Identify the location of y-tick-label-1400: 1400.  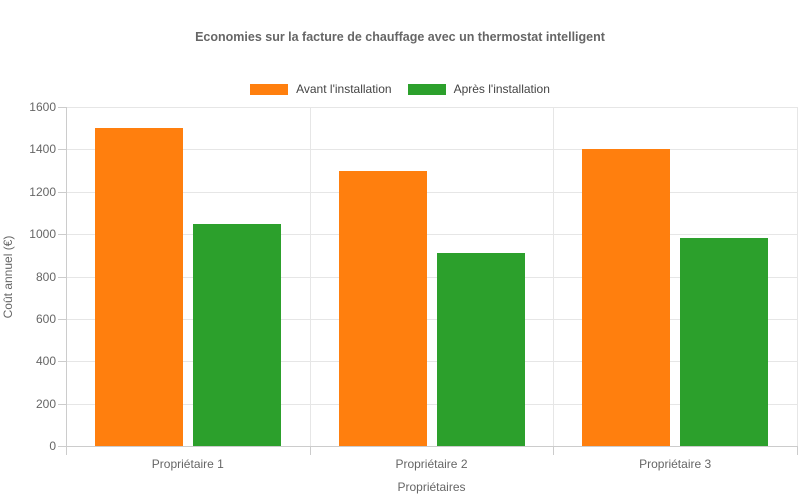
(42, 149).